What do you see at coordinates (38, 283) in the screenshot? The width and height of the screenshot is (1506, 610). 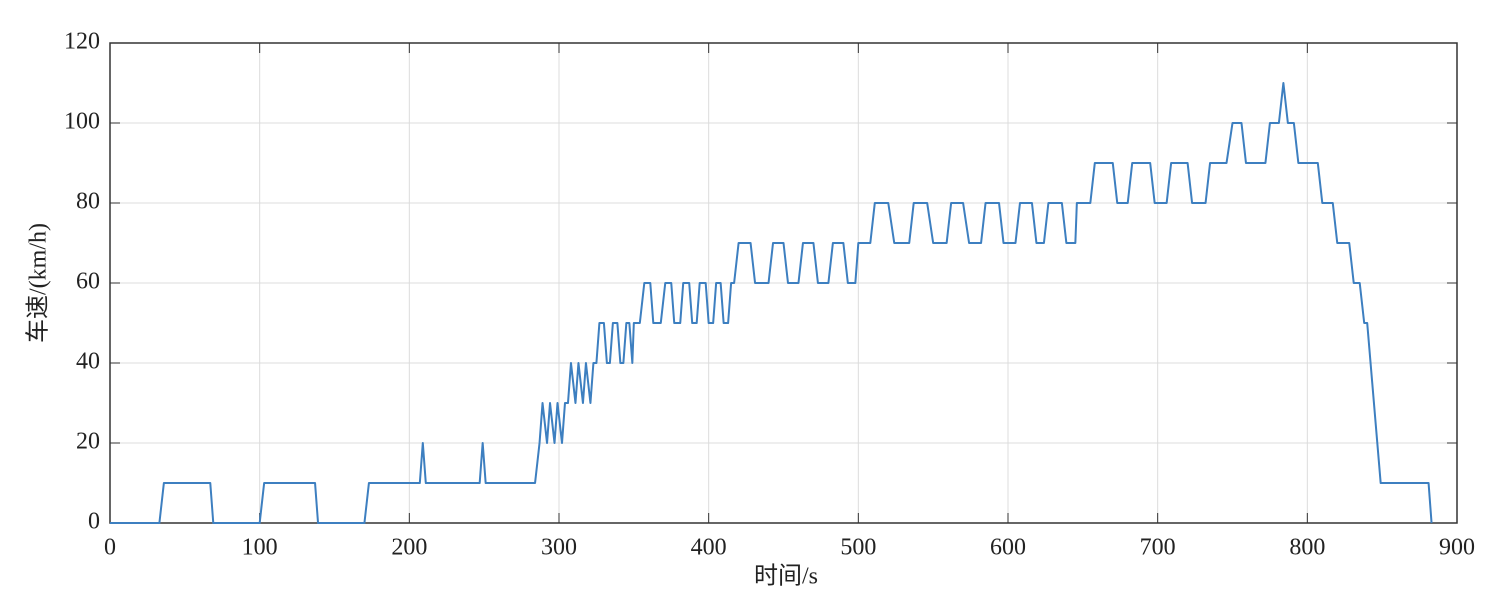 I see `y-axis-label: 车速/(km/h)` at bounding box center [38, 283].